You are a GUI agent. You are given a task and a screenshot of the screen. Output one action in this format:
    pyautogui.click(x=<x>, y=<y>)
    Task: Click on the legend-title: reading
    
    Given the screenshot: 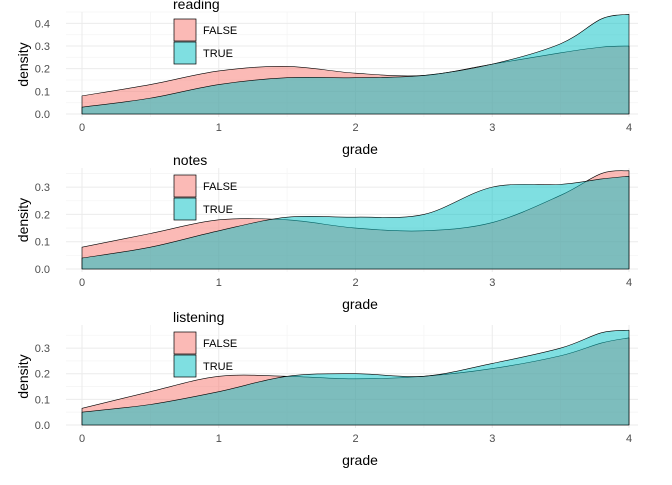 What is the action you would take?
    pyautogui.click(x=196, y=6)
    